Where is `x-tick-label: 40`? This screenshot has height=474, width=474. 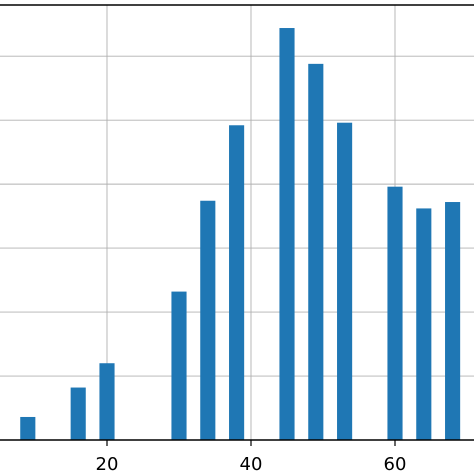
x-tick-label: 40 is located at coordinates (251, 464).